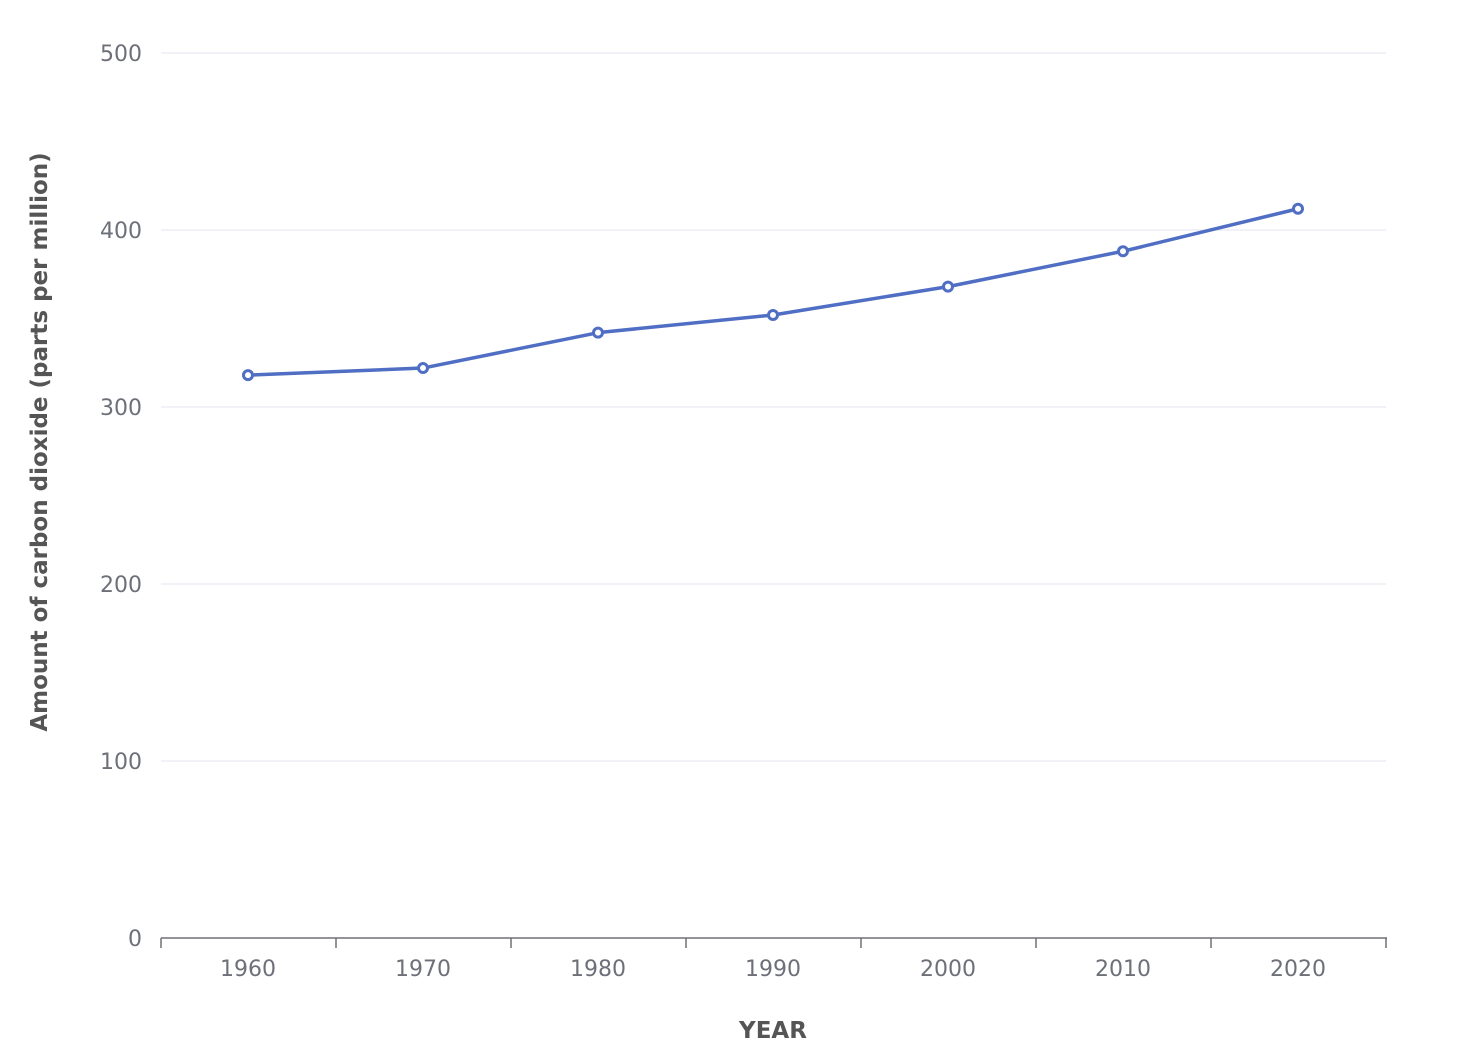 The image size is (1472, 1054). Describe the element at coordinates (1123, 969) in the screenshot. I see `x-tick-label: 2010` at that location.